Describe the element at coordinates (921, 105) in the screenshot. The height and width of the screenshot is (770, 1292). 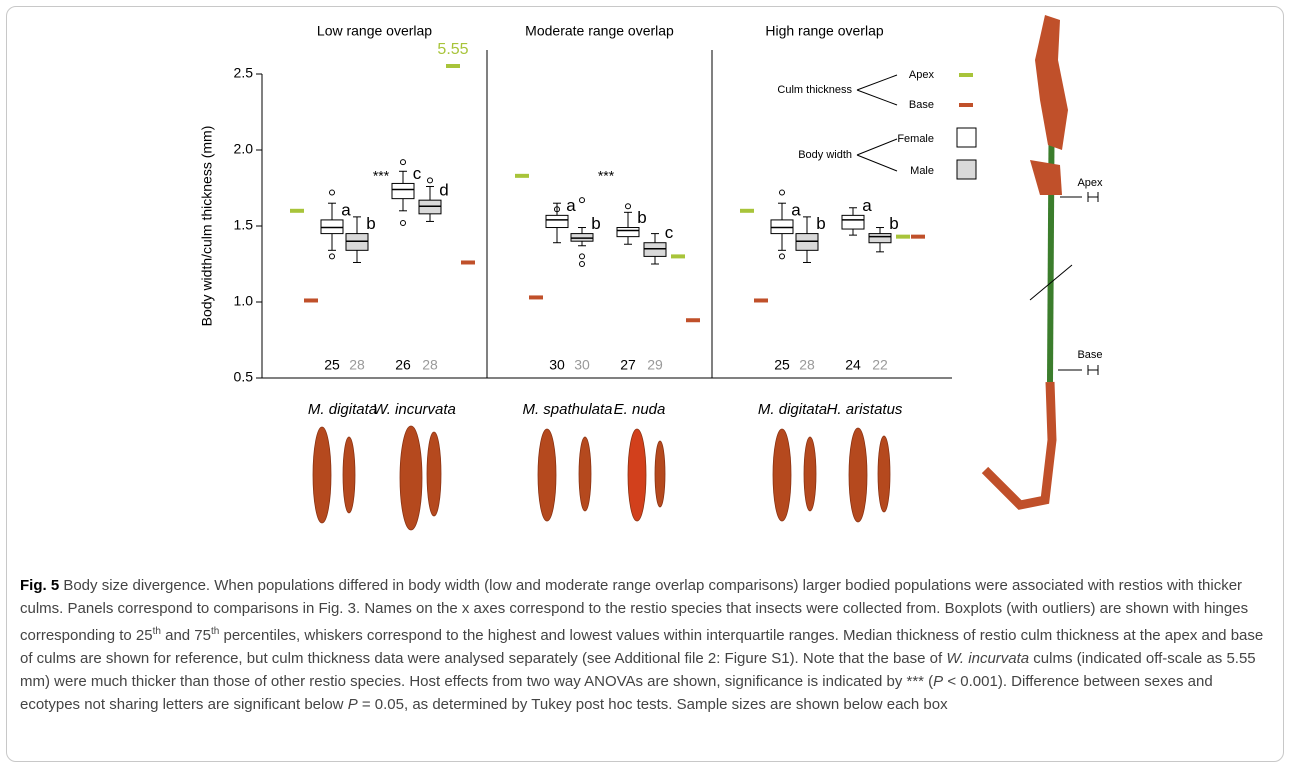
I see `legend-label: Base` at that location.